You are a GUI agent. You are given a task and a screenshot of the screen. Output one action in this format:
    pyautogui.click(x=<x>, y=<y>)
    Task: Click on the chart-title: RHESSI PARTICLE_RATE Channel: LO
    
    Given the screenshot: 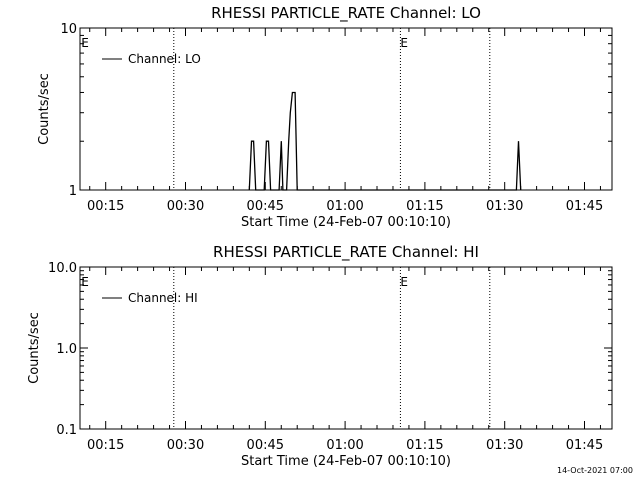 What is the action you would take?
    pyautogui.click(x=346, y=13)
    